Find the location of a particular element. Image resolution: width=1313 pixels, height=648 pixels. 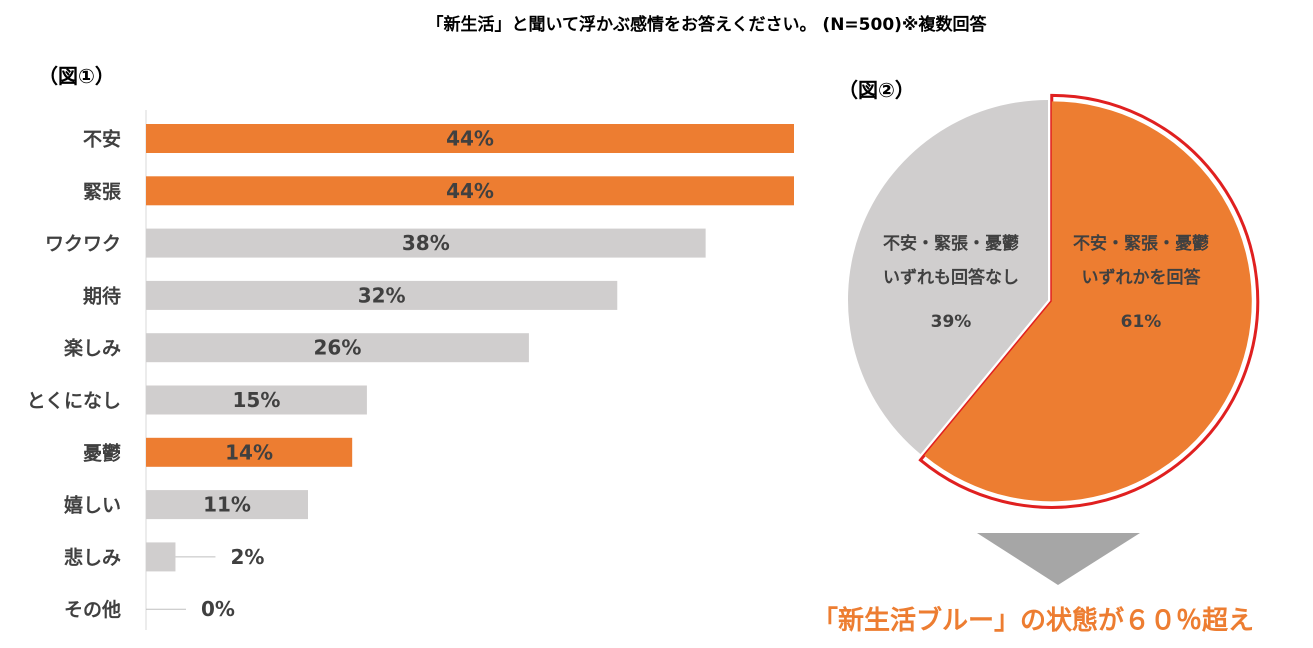

category-label: 期待 is located at coordinates (102, 295).